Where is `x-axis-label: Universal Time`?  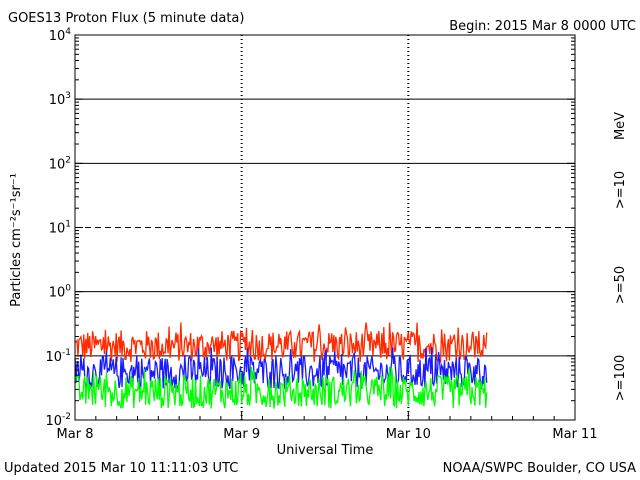 x-axis-label: Universal Time is located at coordinates (325, 450).